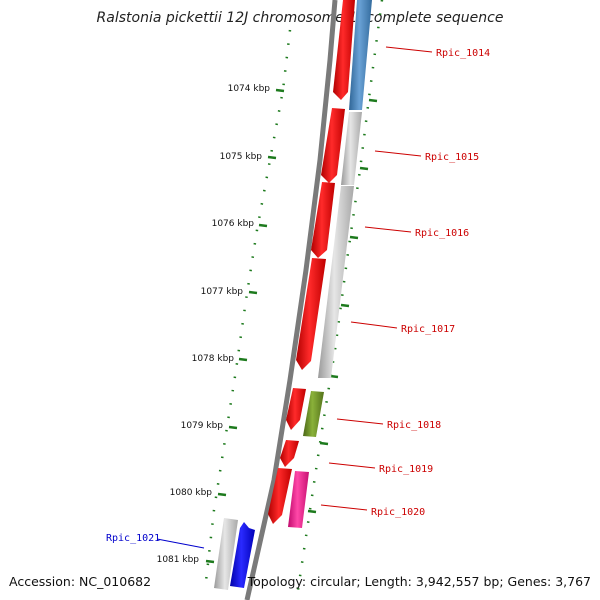  I want to click on gene-label-rpic-1014: Rpic_1014, so click(463, 53).